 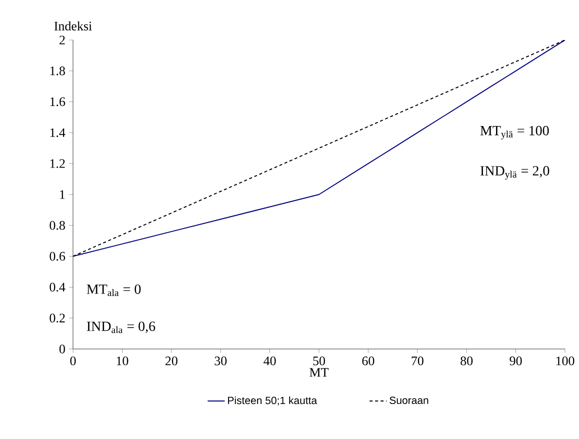 I want to click on x-tick-label: 20, so click(x=171, y=361).